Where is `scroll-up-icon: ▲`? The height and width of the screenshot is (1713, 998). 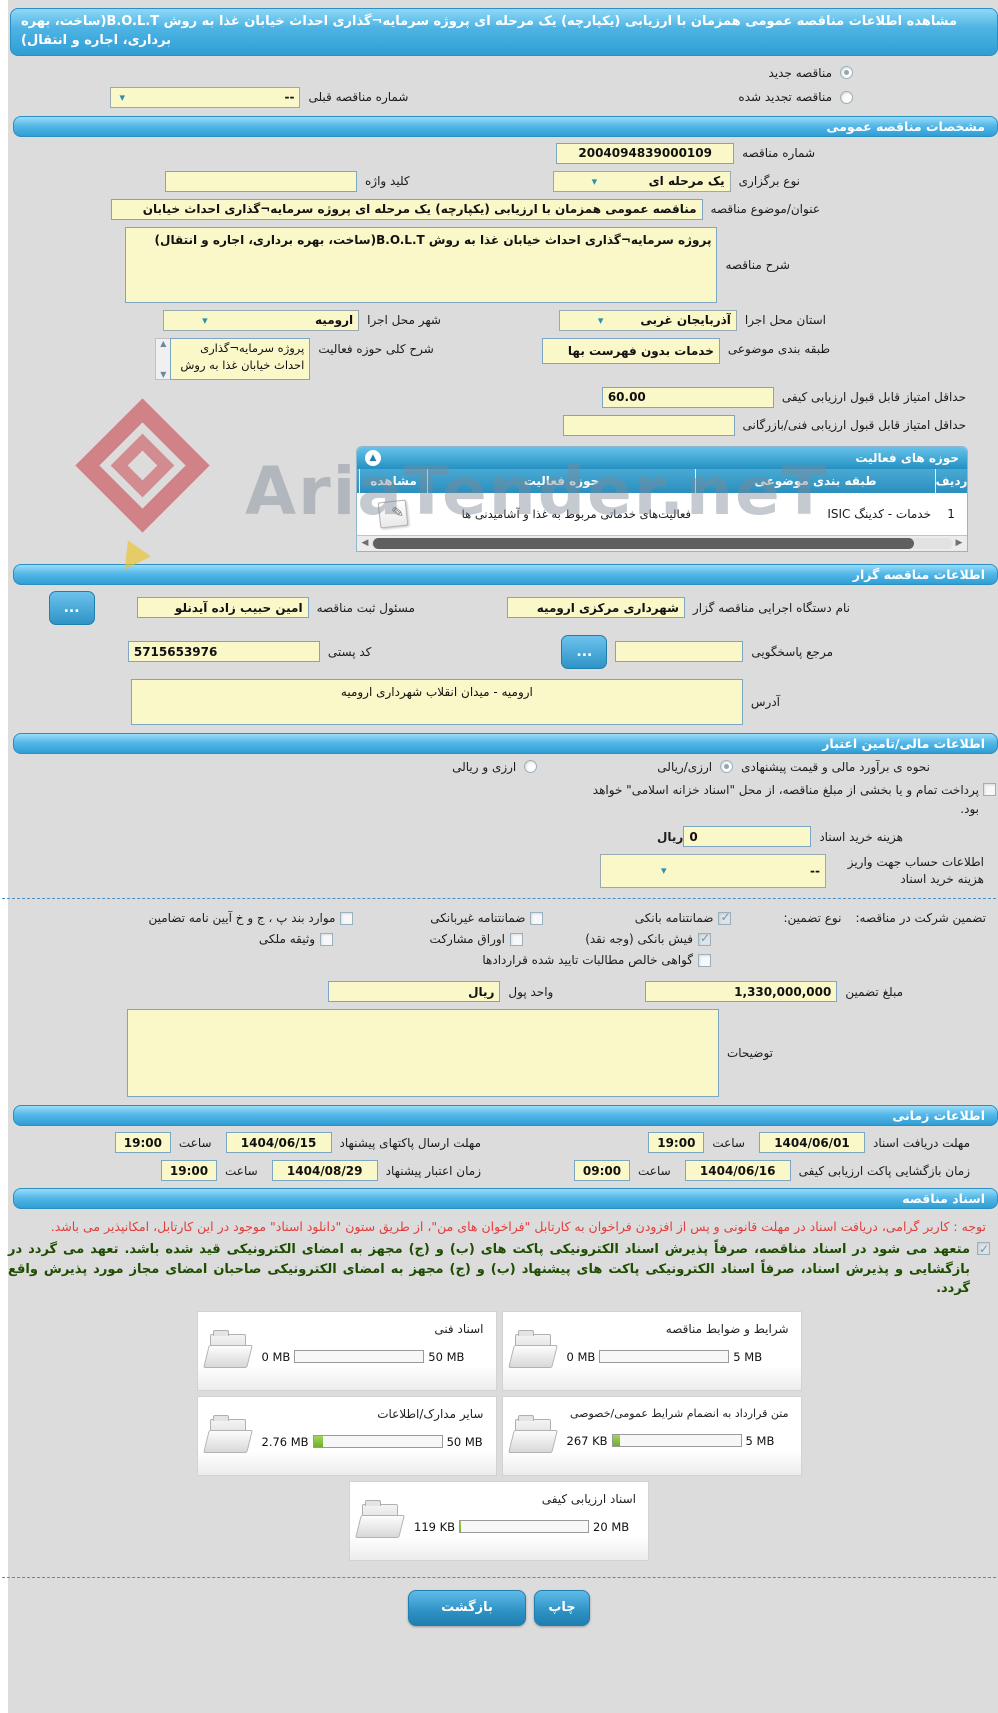 scroll-up-icon: ▲ is located at coordinates (163, 343).